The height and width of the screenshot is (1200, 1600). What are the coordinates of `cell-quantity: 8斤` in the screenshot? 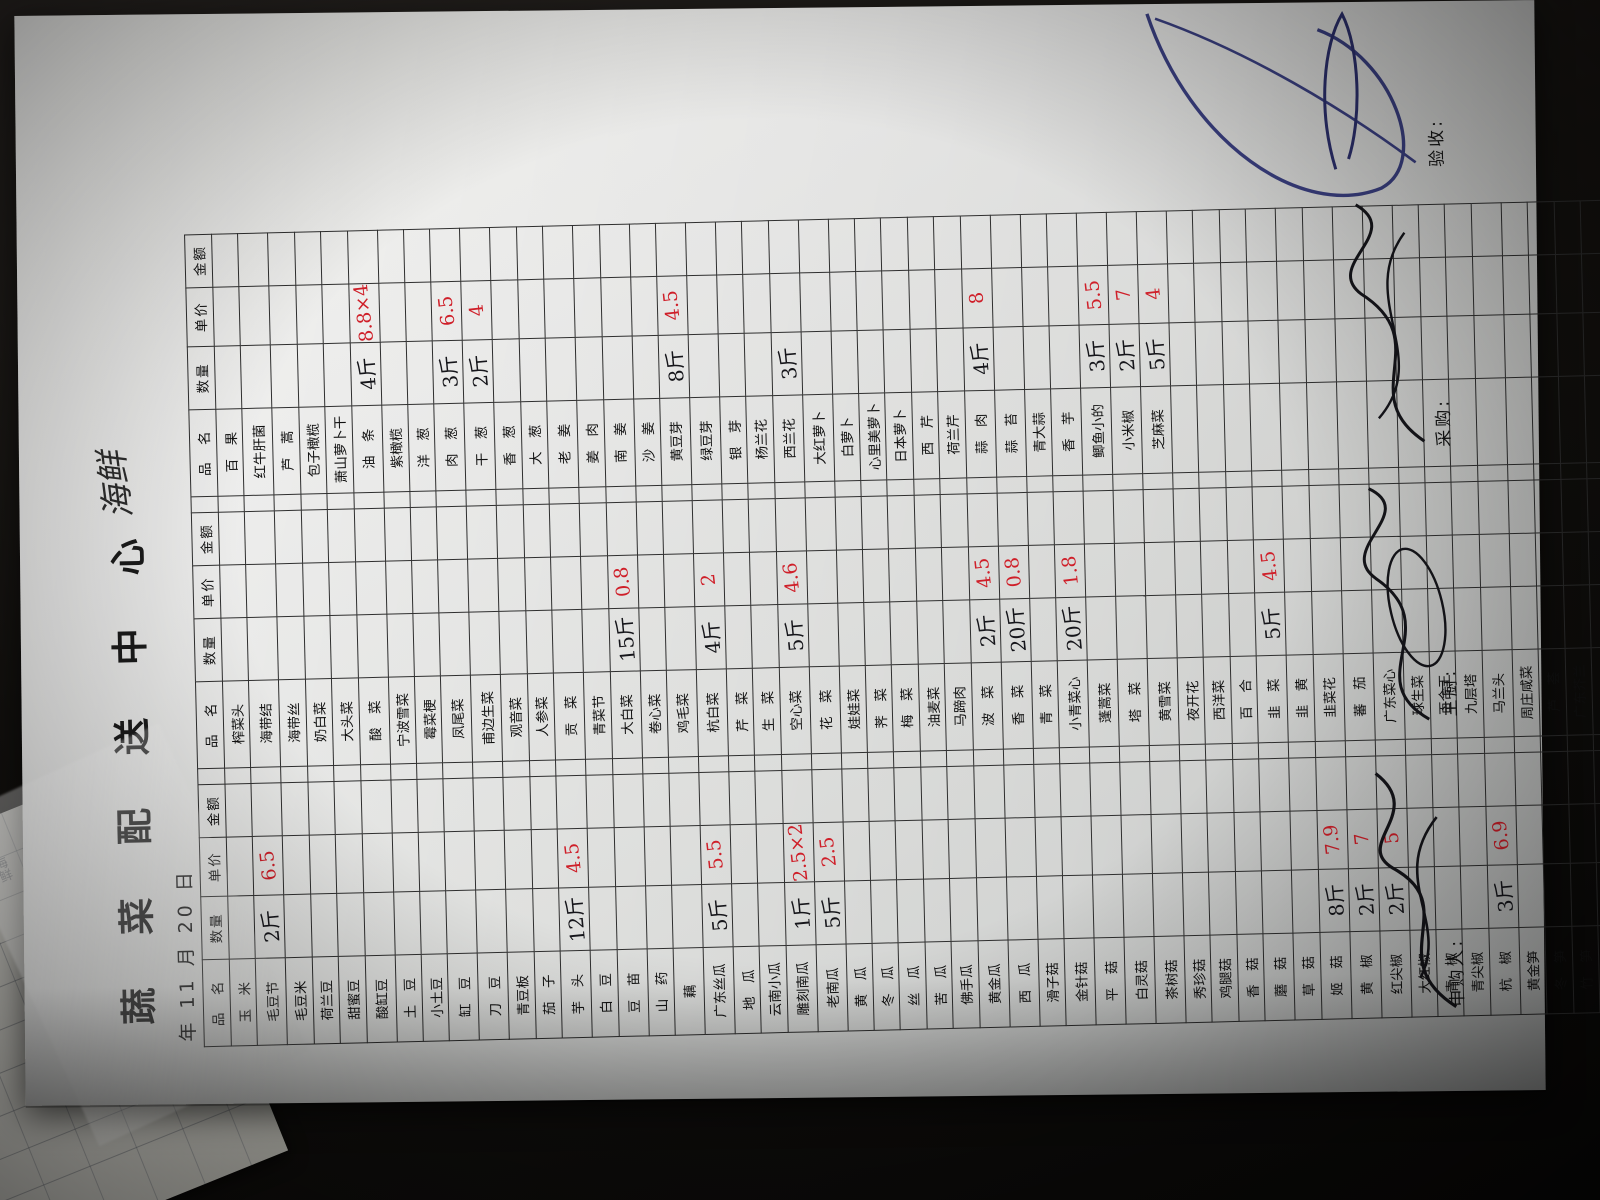 It's located at (674, 366).